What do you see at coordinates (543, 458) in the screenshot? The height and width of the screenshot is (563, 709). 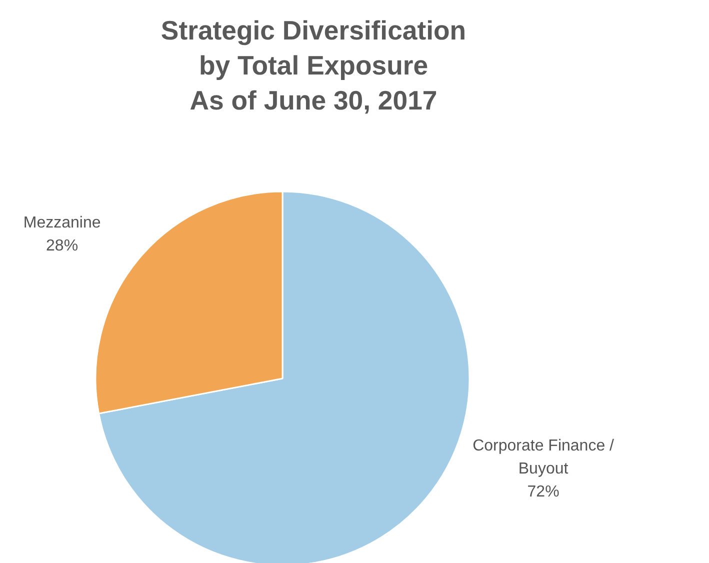 I see `slice-label: Corporate Finance / Buyout` at bounding box center [543, 458].